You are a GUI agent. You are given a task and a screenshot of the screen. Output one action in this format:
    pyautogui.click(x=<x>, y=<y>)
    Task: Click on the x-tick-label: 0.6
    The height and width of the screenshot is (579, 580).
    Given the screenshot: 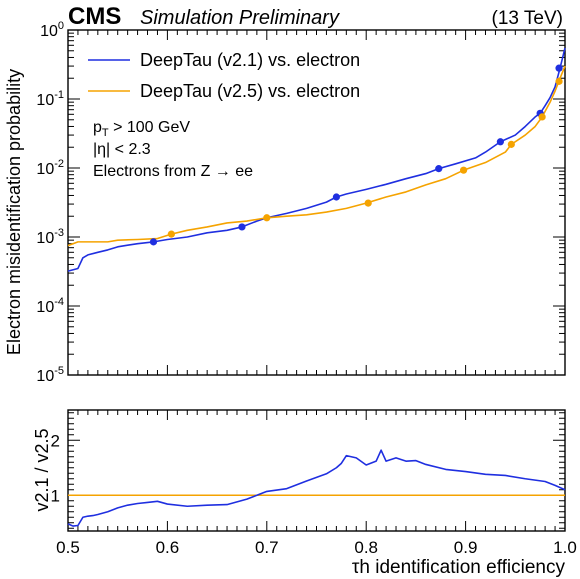 What is the action you would take?
    pyautogui.click(x=168, y=547)
    